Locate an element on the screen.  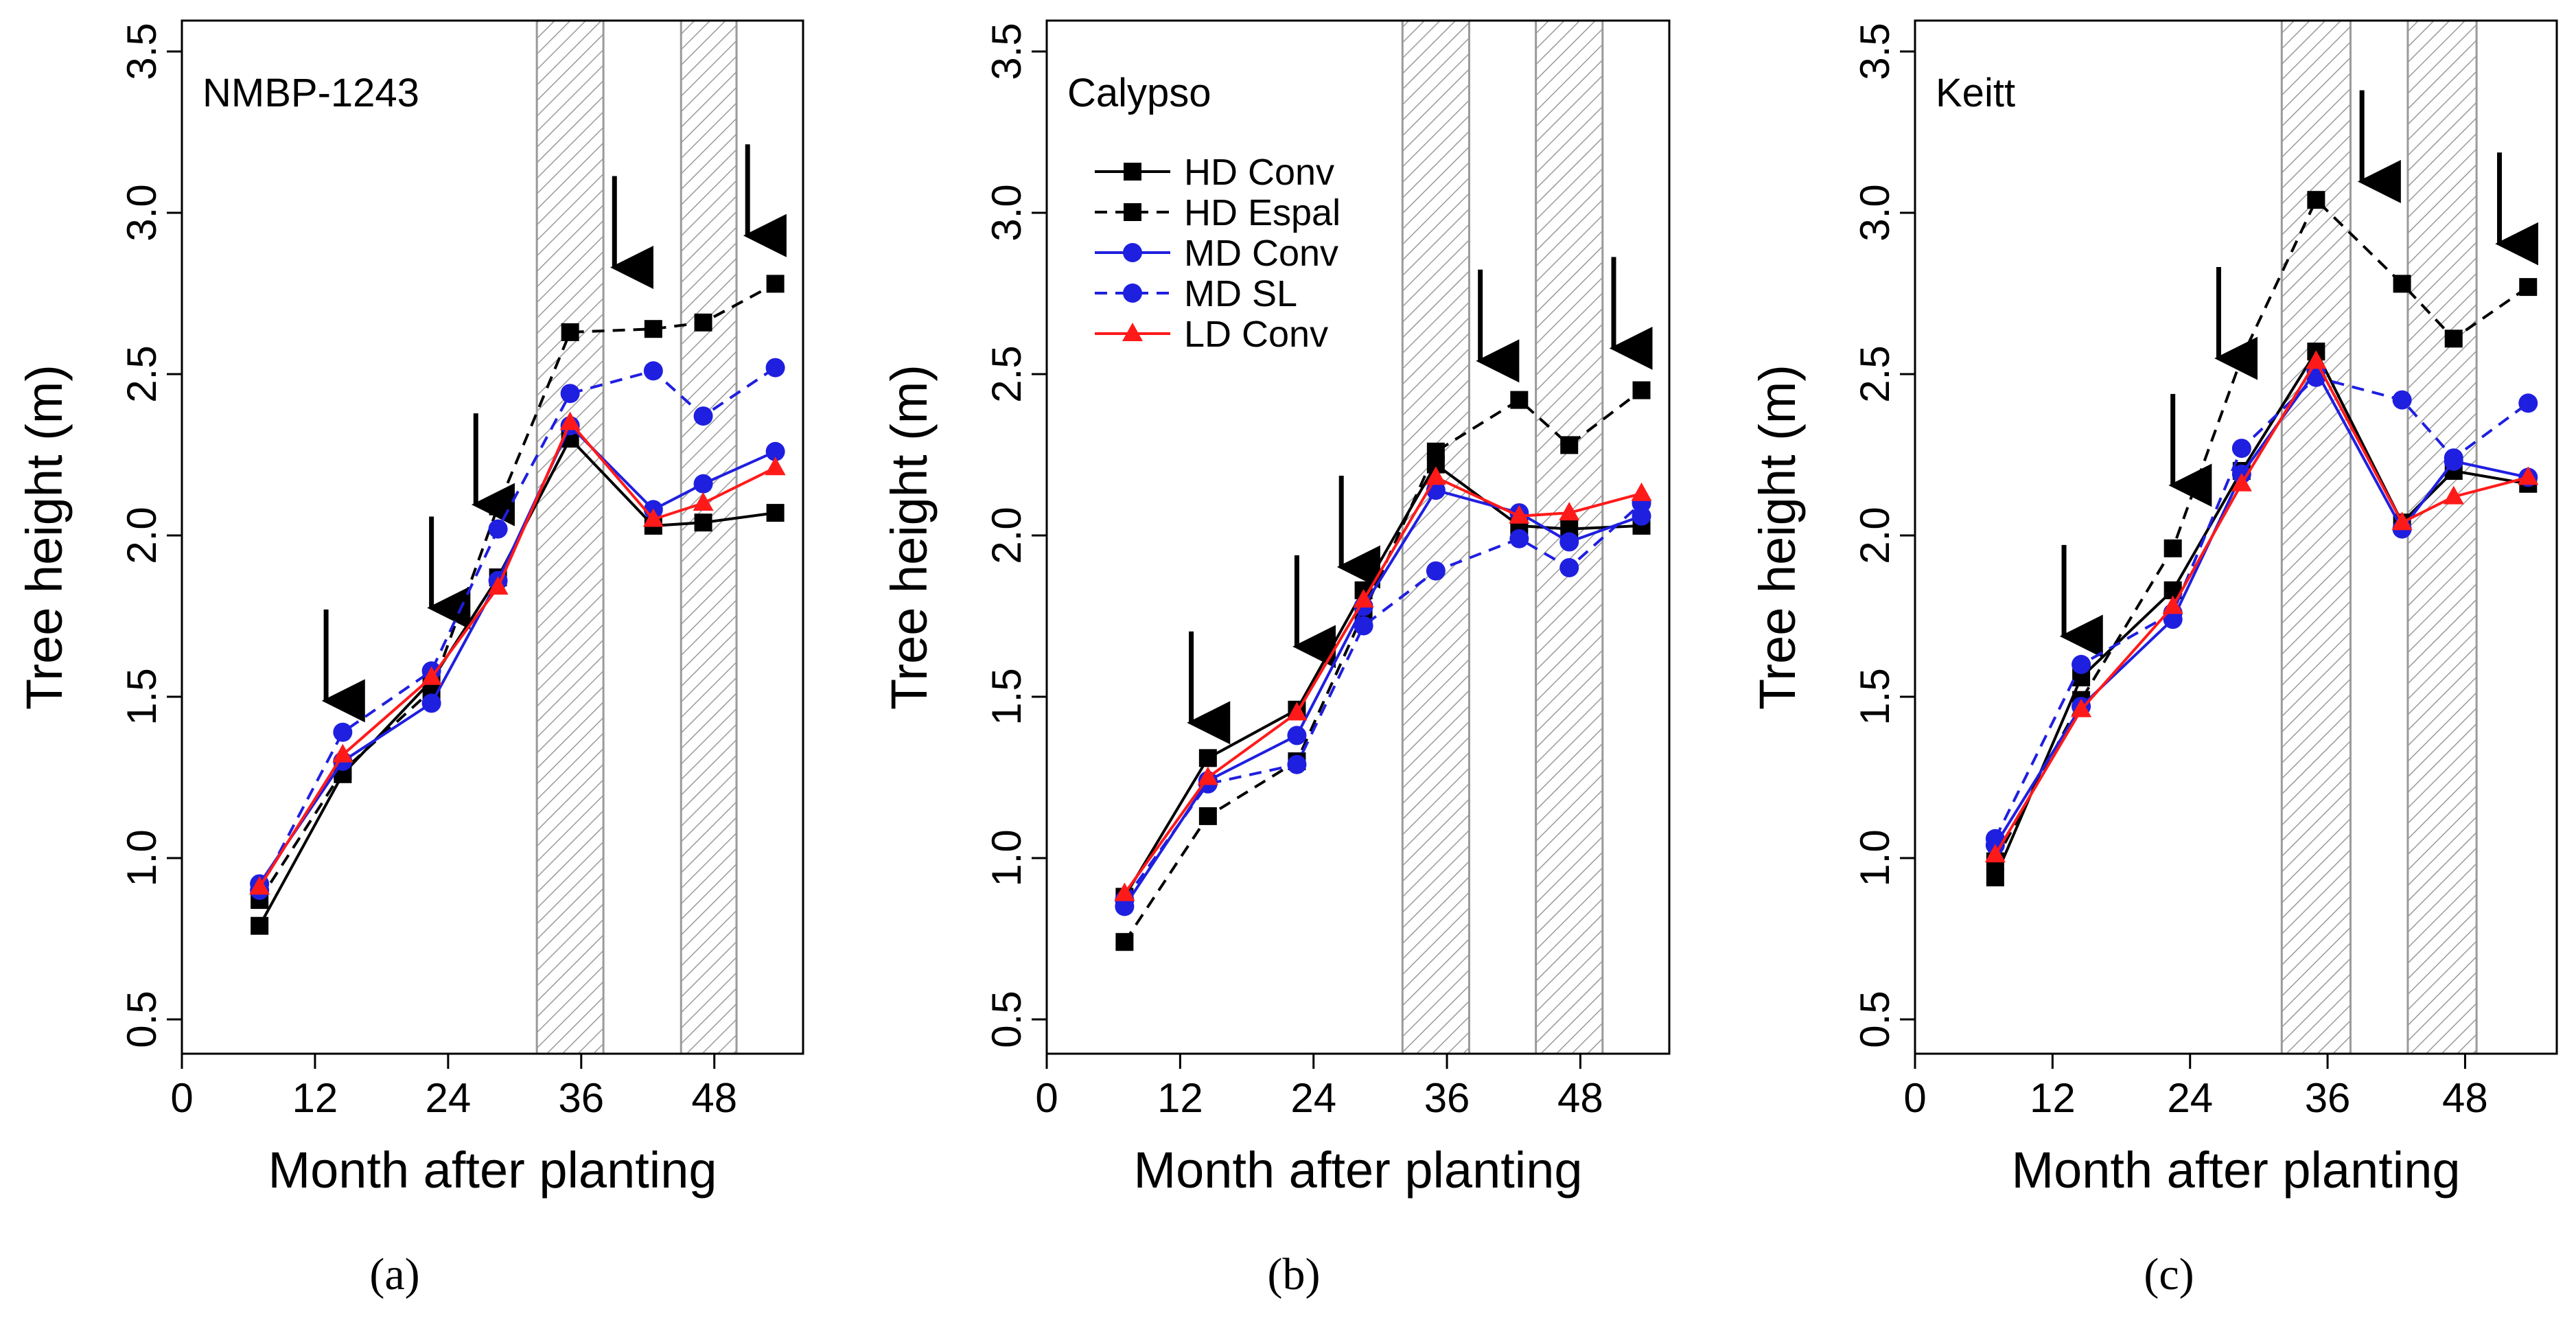
panel-caption: (c) is located at coordinates (2169, 1274).